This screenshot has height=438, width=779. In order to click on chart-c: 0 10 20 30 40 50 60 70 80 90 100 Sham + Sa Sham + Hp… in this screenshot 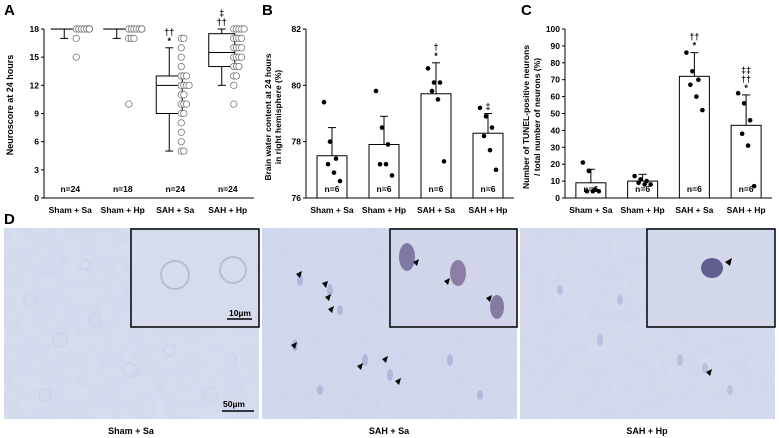, I will do `click(656, 119)`.